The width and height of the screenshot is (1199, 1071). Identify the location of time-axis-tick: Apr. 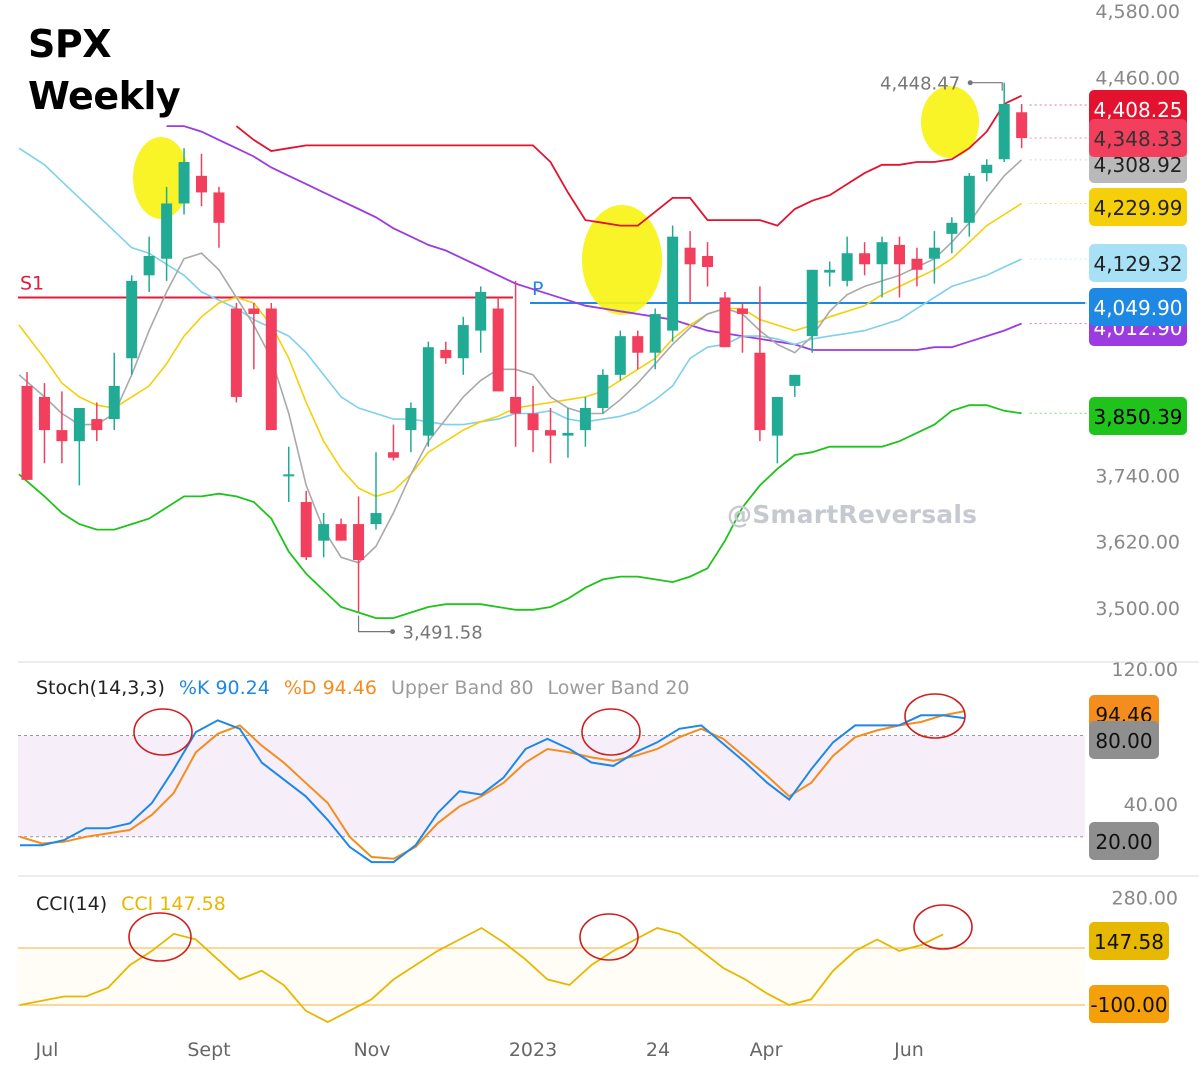
(766, 1050).